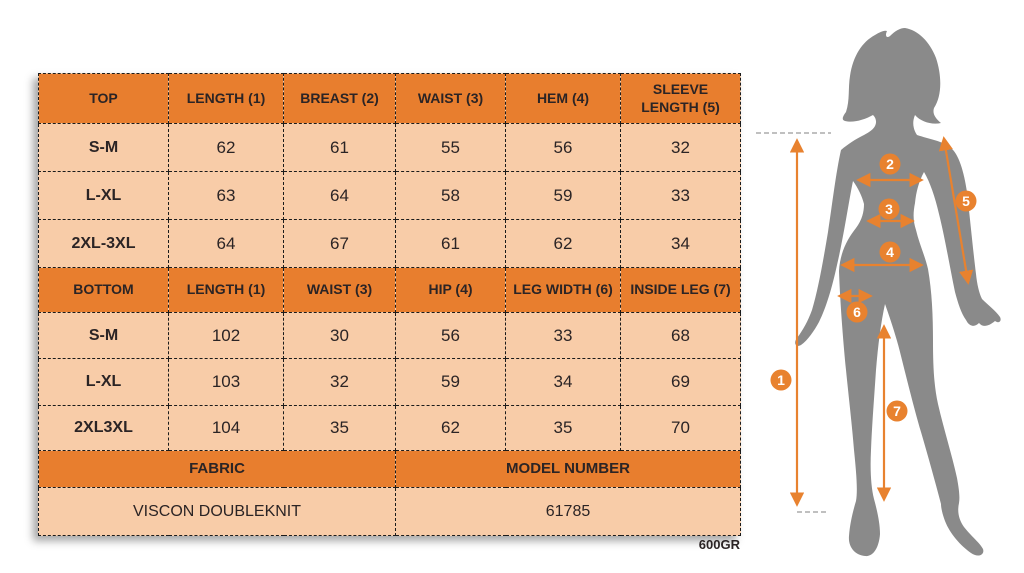  What do you see at coordinates (680, 382) in the screenshot?
I see `value-cell: 69` at bounding box center [680, 382].